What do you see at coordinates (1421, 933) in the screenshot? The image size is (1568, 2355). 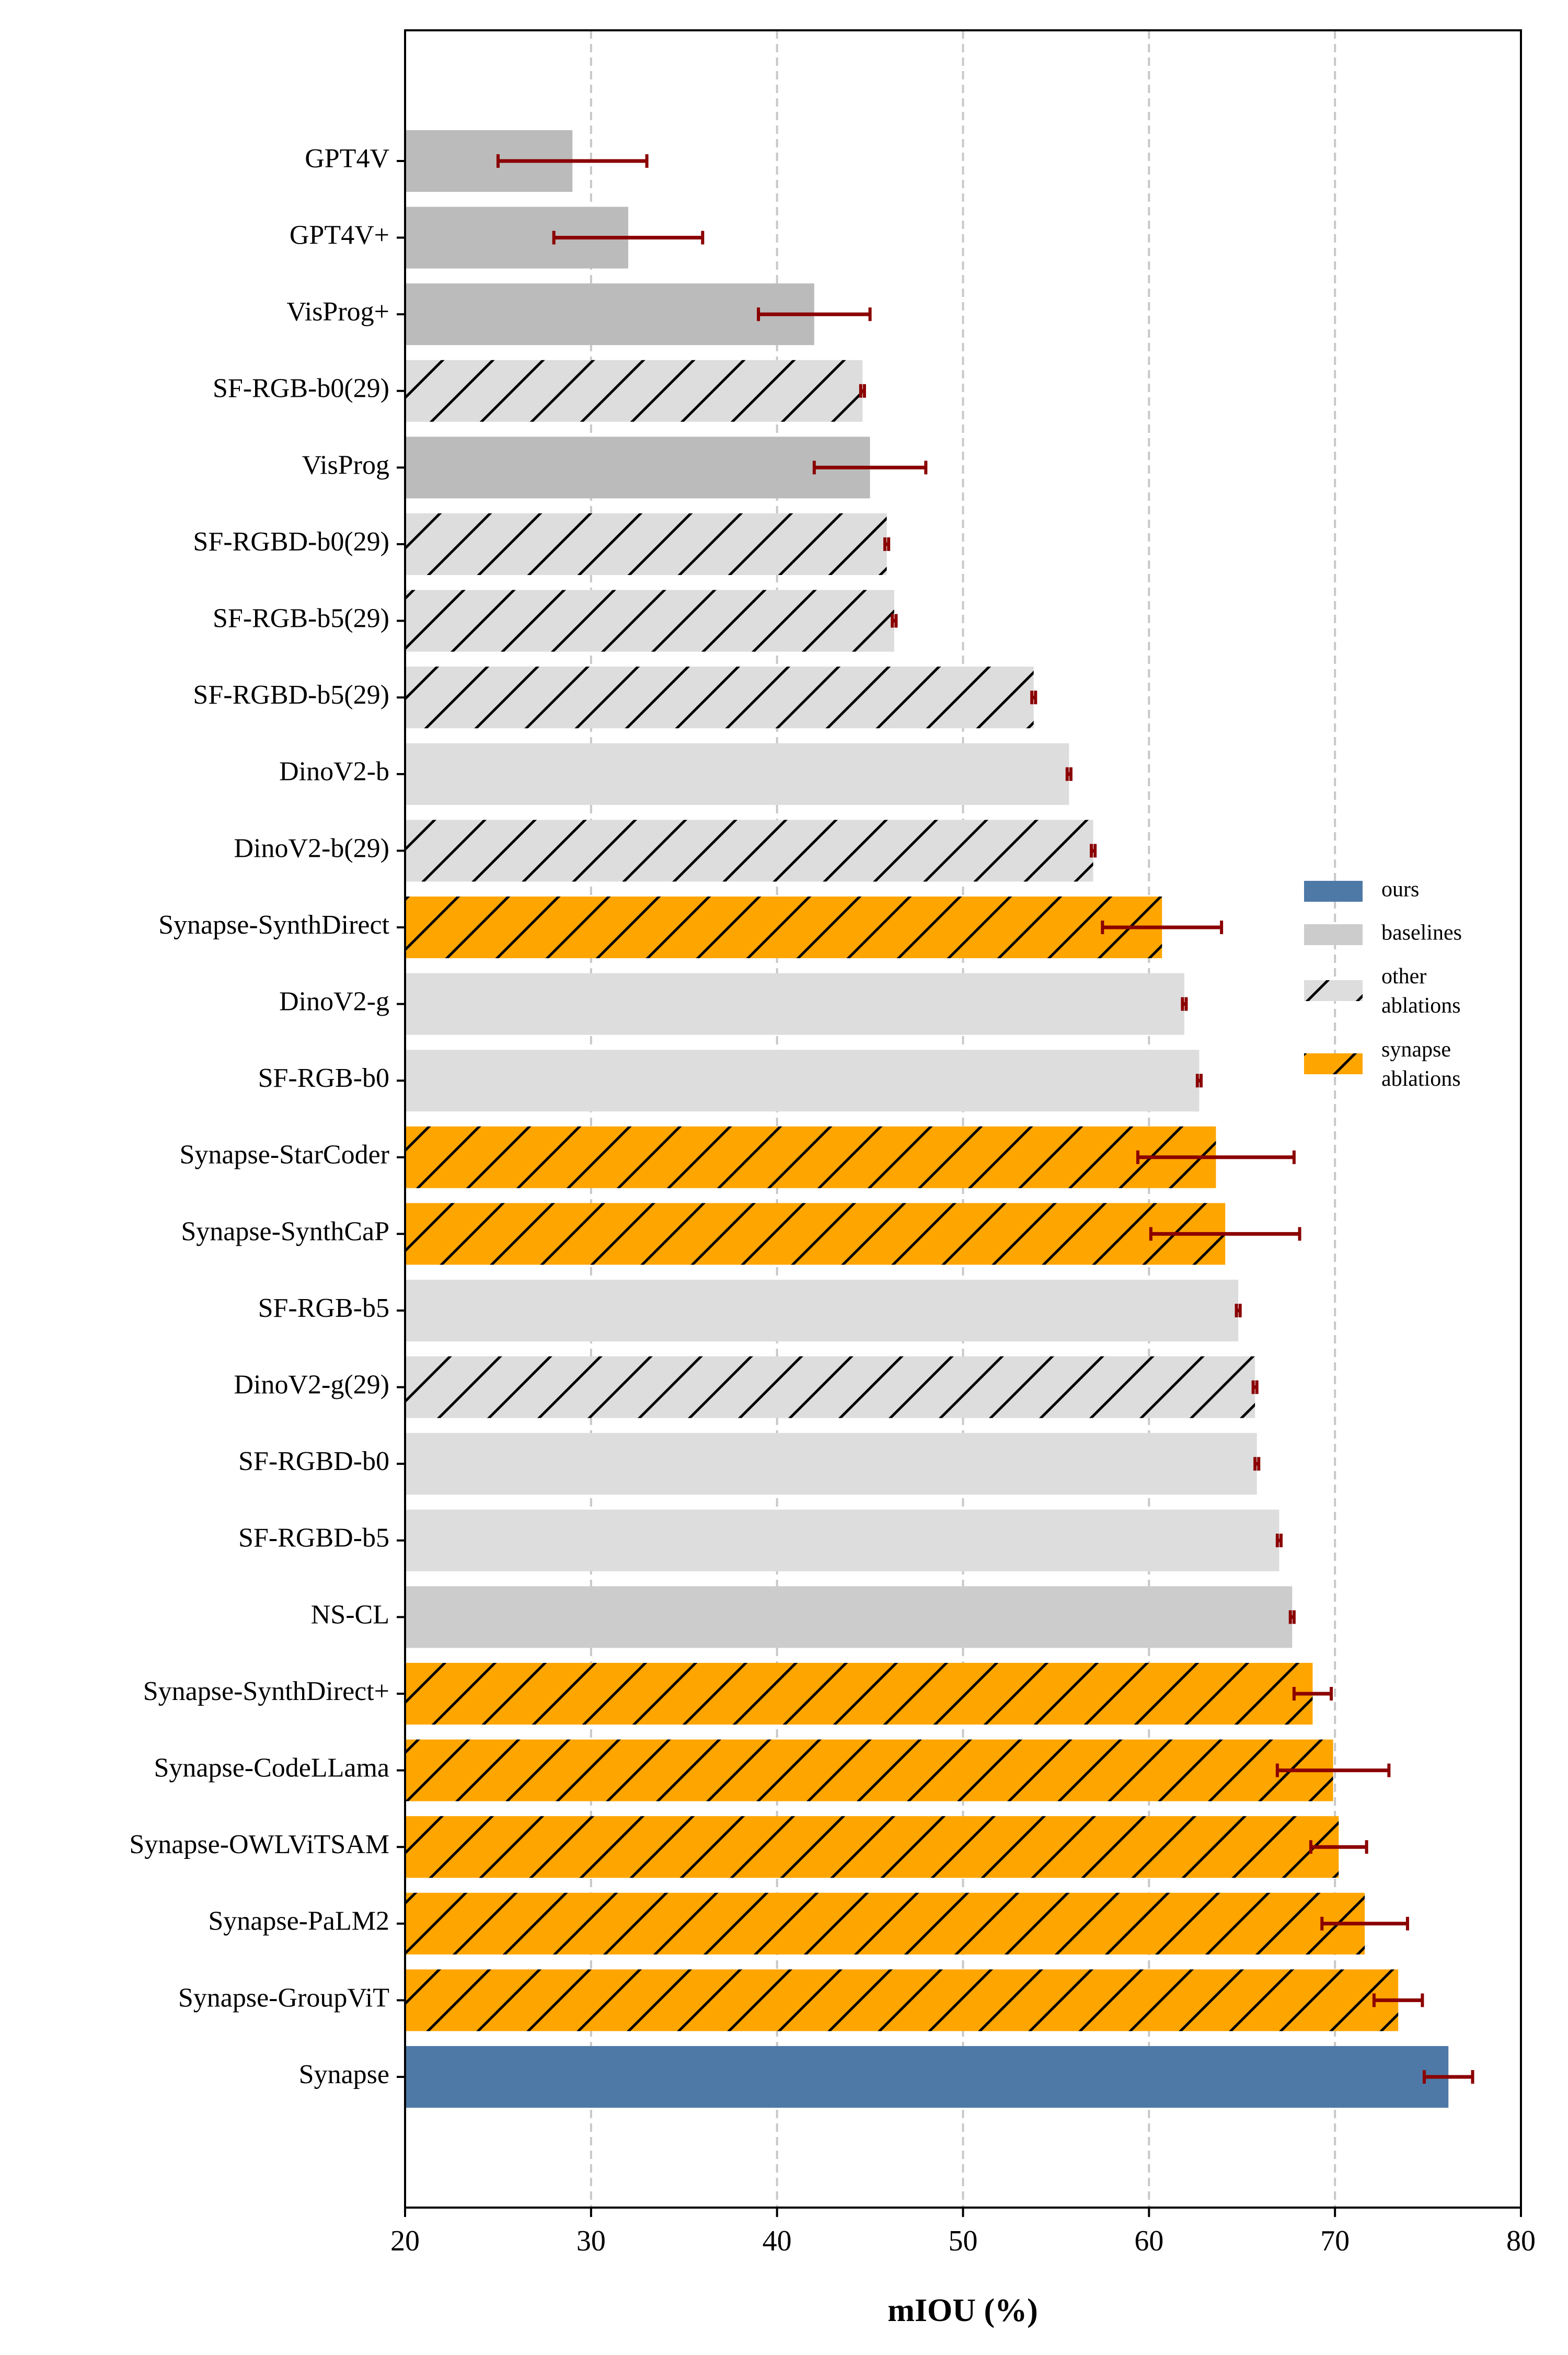 I see `legend-label: baselines` at bounding box center [1421, 933].